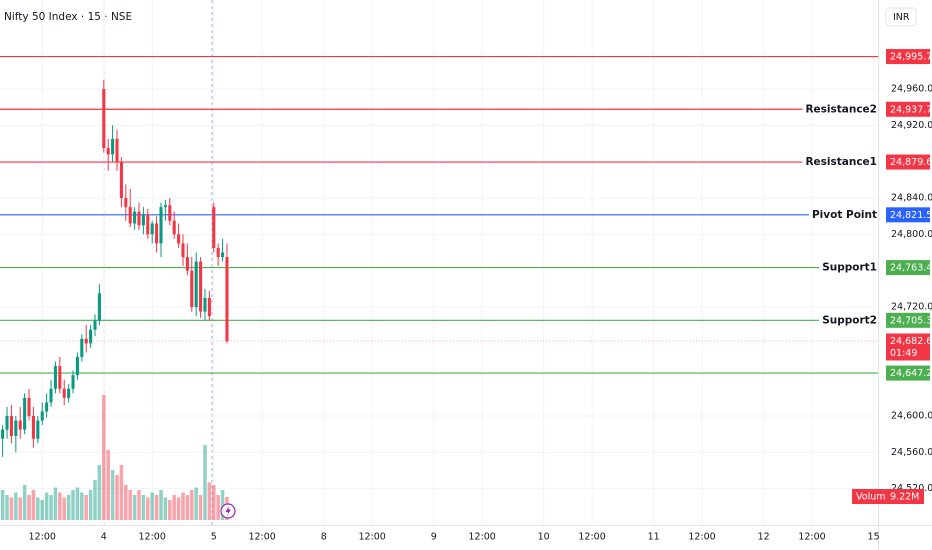 This screenshot has width=932, height=550. I want to click on x-tick-label: 5, so click(214, 537).